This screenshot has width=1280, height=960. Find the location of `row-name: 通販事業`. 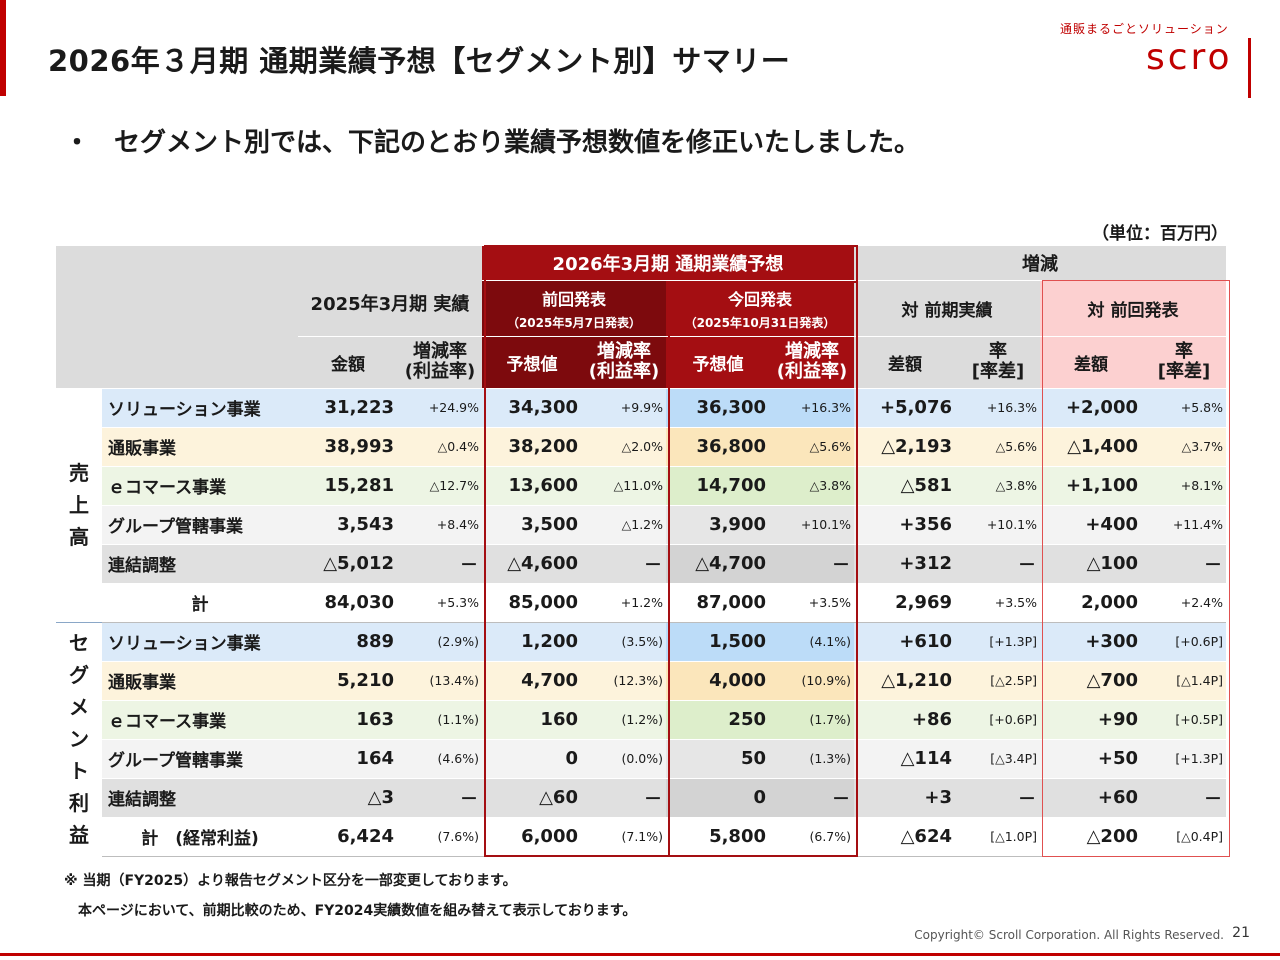

row-name: 通販事業 is located at coordinates (200, 447).